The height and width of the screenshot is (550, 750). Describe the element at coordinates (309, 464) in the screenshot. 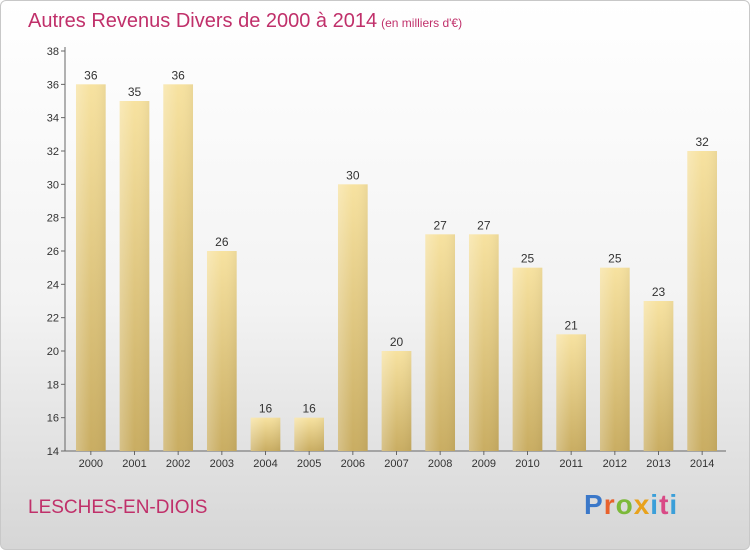

I see `x-tick-label: 2005` at that location.